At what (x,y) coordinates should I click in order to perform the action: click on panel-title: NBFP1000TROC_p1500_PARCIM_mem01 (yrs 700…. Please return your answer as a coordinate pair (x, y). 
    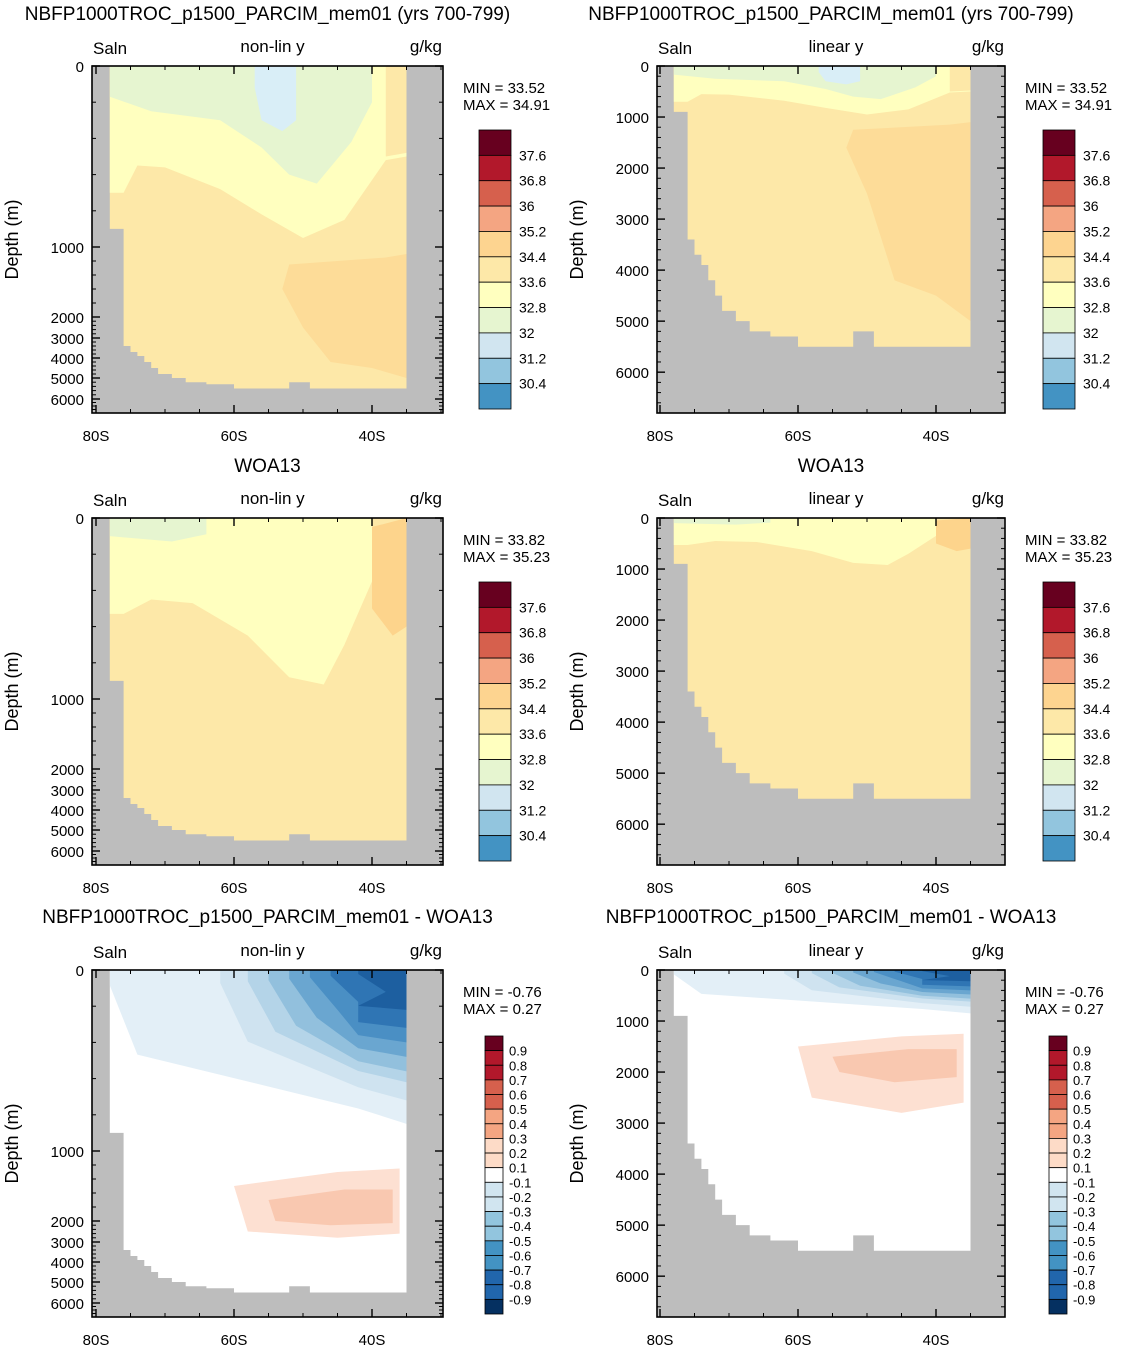
    Looking at the image, I should click on (267, 14).